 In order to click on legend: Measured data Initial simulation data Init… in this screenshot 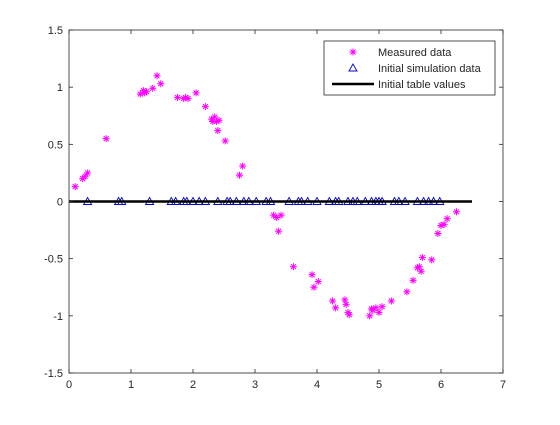, I will do `click(409, 68)`.